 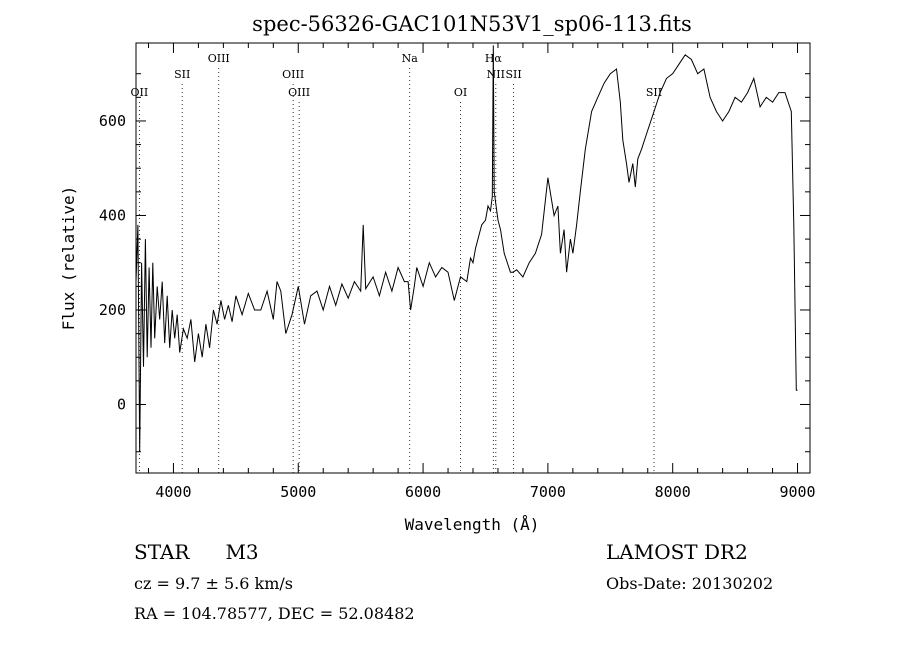 What do you see at coordinates (460, 92) in the screenshot?
I see `line-marker-label: OI` at bounding box center [460, 92].